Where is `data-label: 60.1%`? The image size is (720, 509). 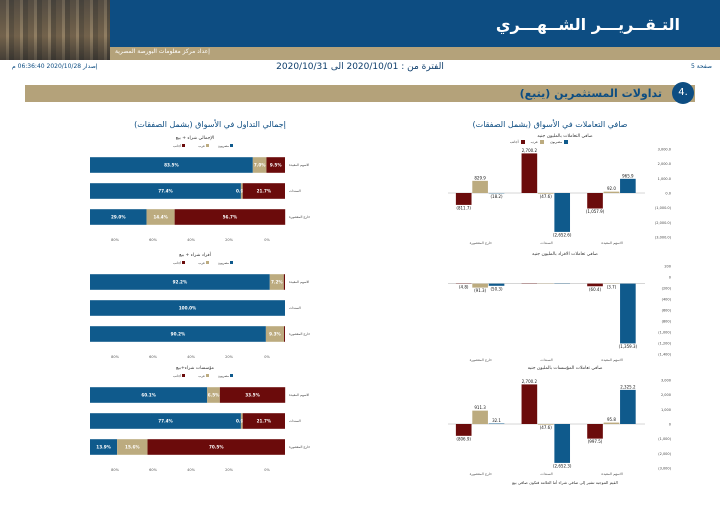
data-label: 60.1% is located at coordinates (148, 395).